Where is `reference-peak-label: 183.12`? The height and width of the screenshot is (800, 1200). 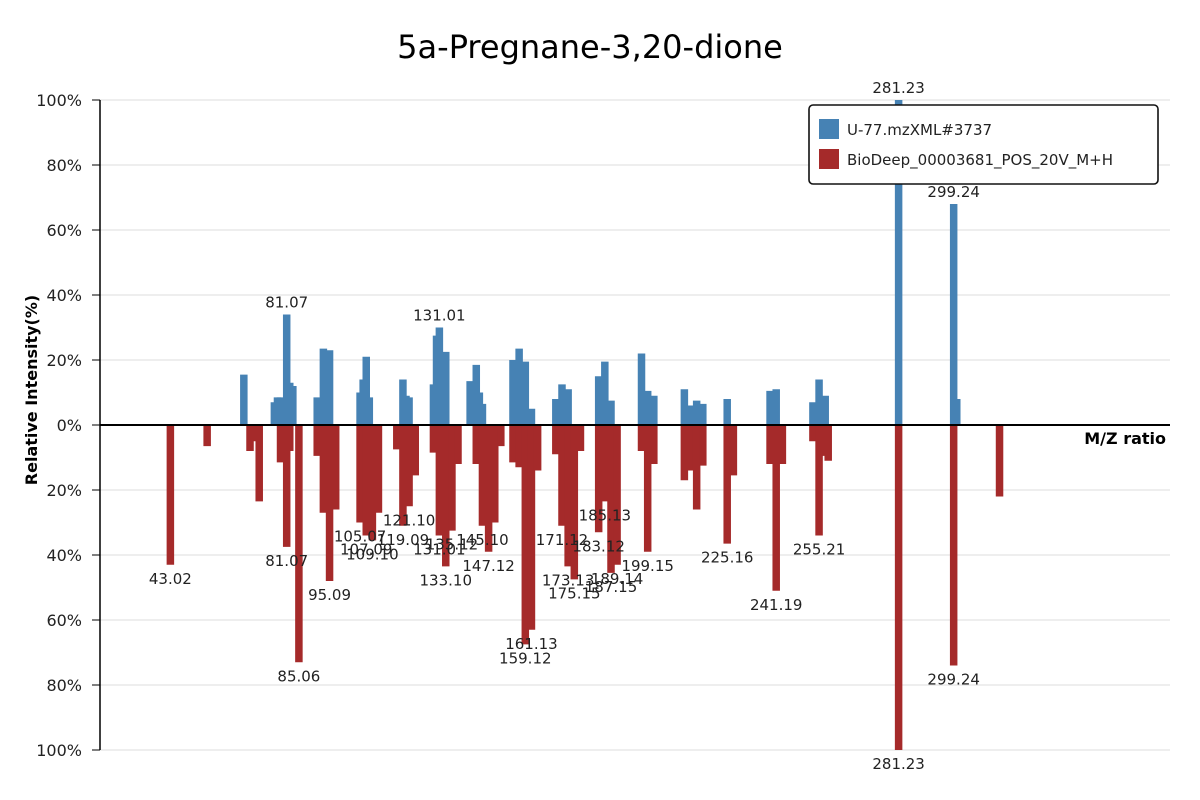
reference-peak-label: 183.12 is located at coordinates (598, 546).